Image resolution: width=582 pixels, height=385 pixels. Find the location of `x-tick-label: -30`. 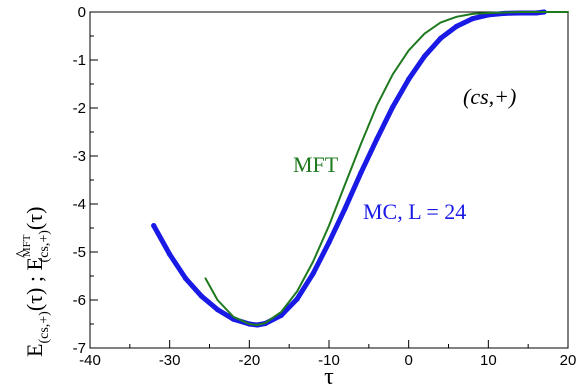

x-tick-label: -30 is located at coordinates (170, 360).